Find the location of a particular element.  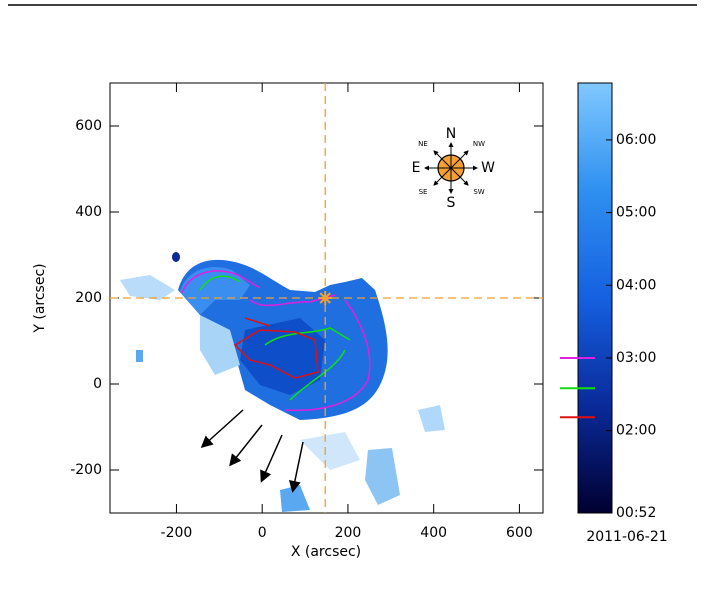

colorbar is located at coordinates (595, 298).